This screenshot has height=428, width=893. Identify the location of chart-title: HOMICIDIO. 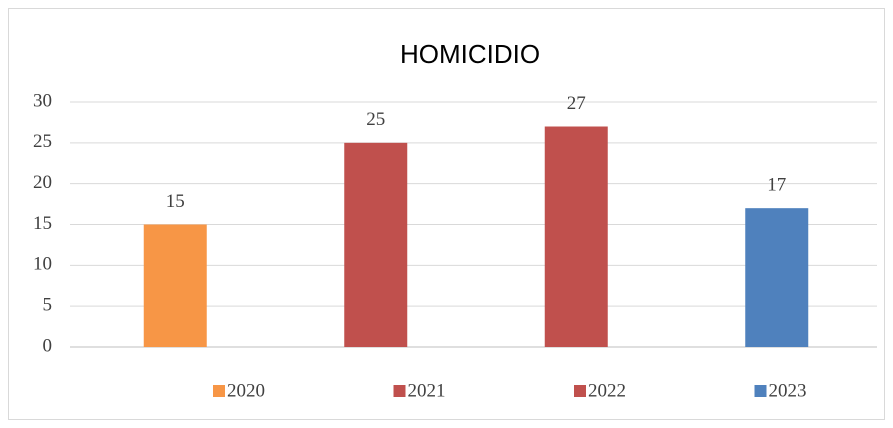
(470, 54).